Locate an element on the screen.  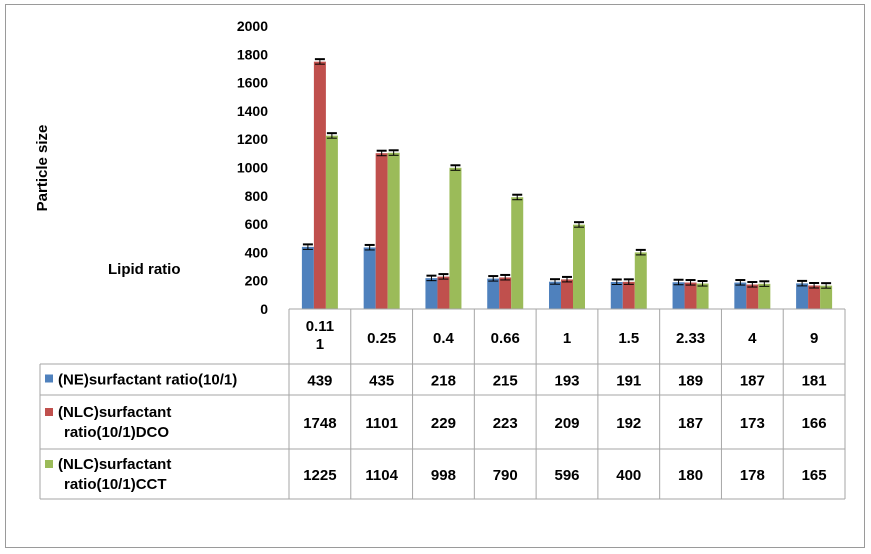
x-tick-label: 1 is located at coordinates (567, 338).